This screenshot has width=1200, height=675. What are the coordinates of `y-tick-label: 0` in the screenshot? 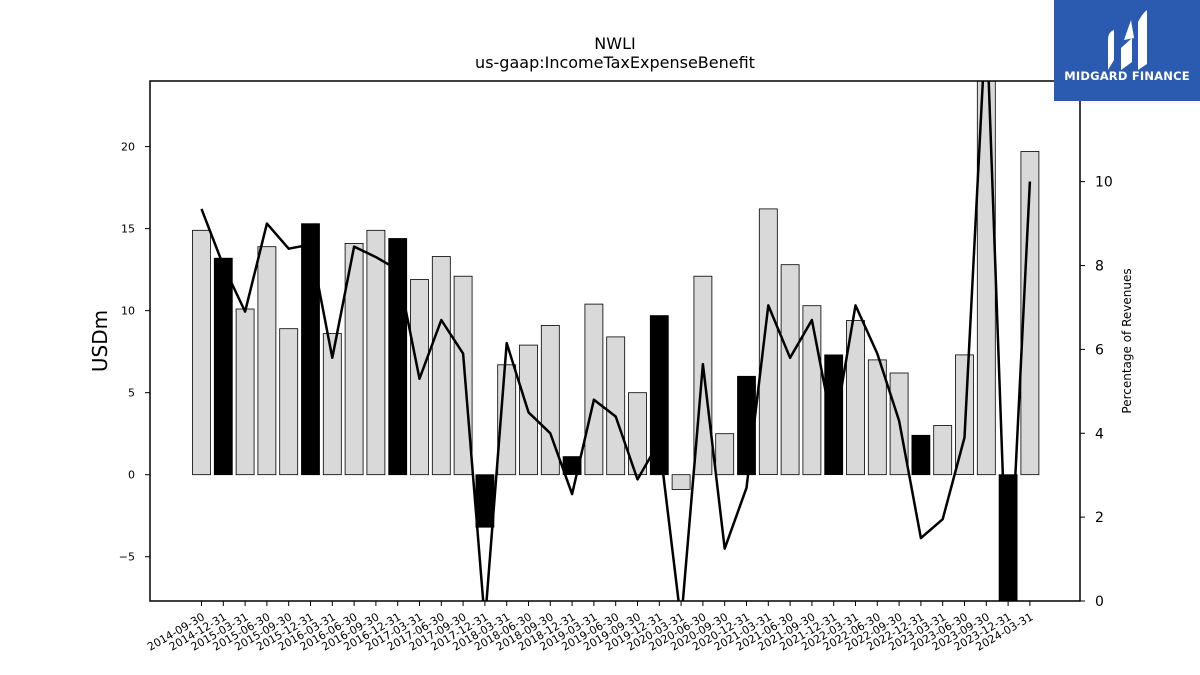 It's located at (131, 475).